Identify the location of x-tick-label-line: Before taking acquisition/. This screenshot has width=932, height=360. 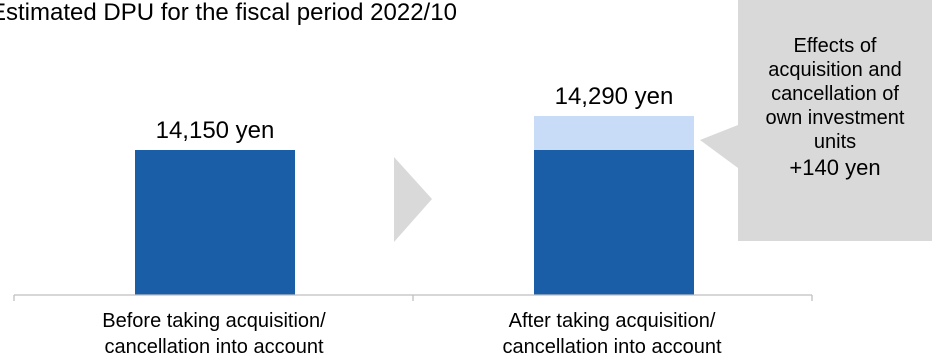
(214, 321).